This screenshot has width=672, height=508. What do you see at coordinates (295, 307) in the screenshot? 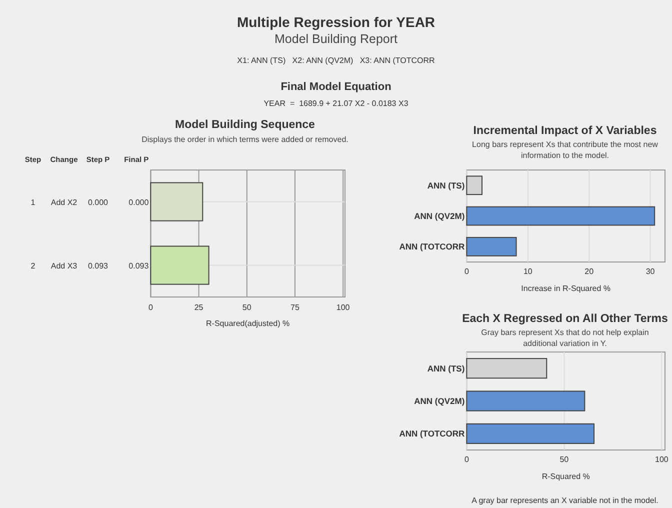
I see `x-tick-label: 75` at bounding box center [295, 307].